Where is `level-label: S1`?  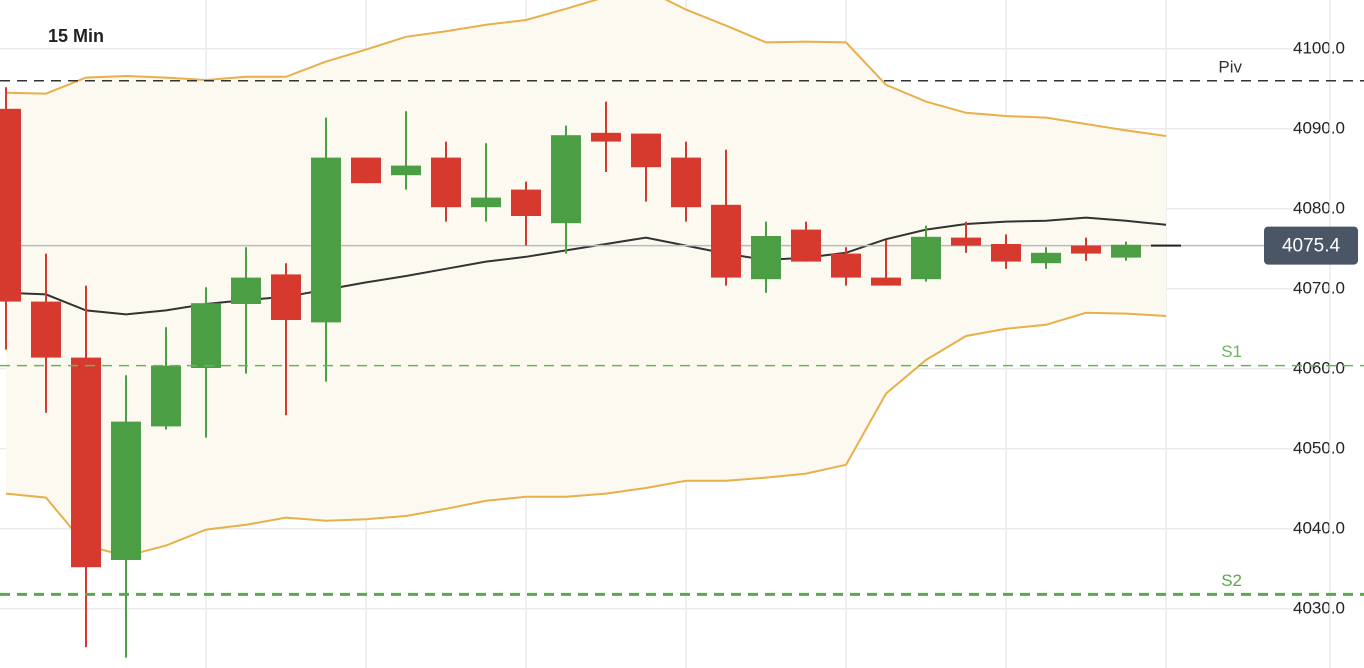
level-label: S1 is located at coordinates (1231, 351).